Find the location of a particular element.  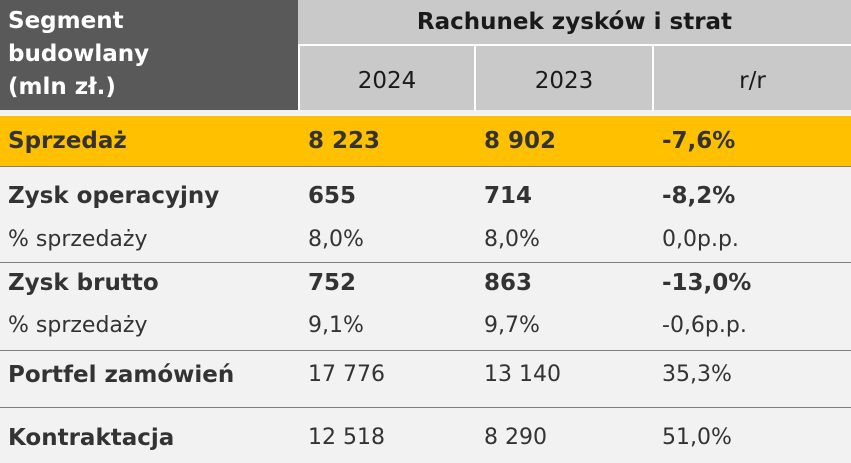

cell-value: -7,6% is located at coordinates (699, 141).